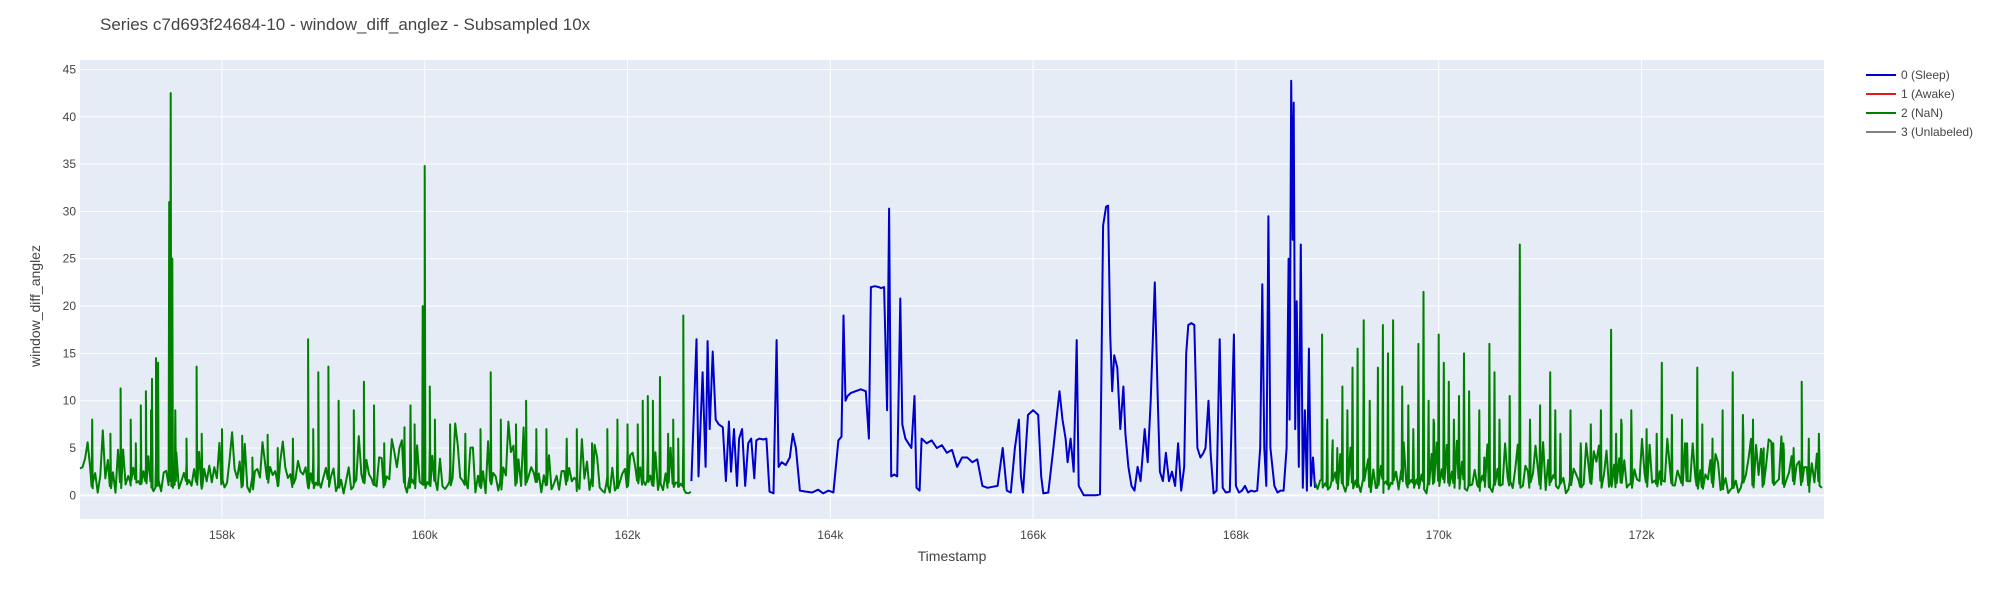  Describe the element at coordinates (70, 306) in the screenshot. I see `y-tick-label: 20` at that location.